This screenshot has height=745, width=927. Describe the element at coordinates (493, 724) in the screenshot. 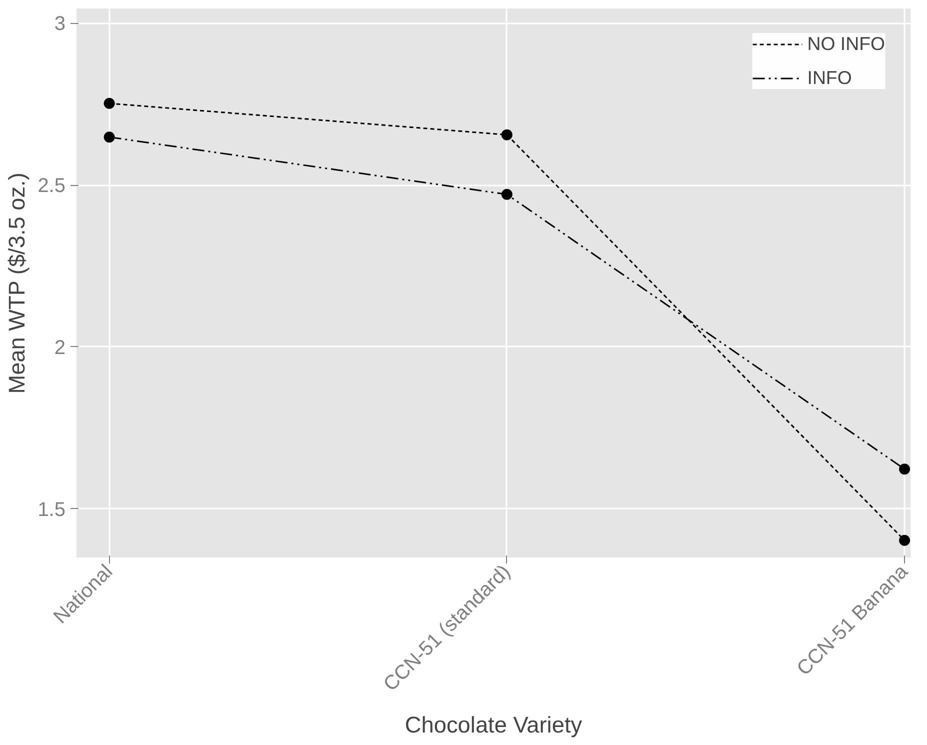

I see `x-axis-title: Chocolate Variety` at that location.